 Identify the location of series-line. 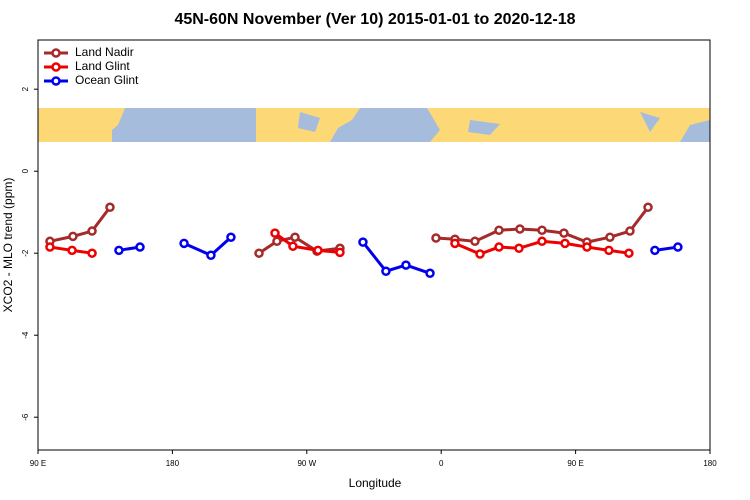
(398, 255).